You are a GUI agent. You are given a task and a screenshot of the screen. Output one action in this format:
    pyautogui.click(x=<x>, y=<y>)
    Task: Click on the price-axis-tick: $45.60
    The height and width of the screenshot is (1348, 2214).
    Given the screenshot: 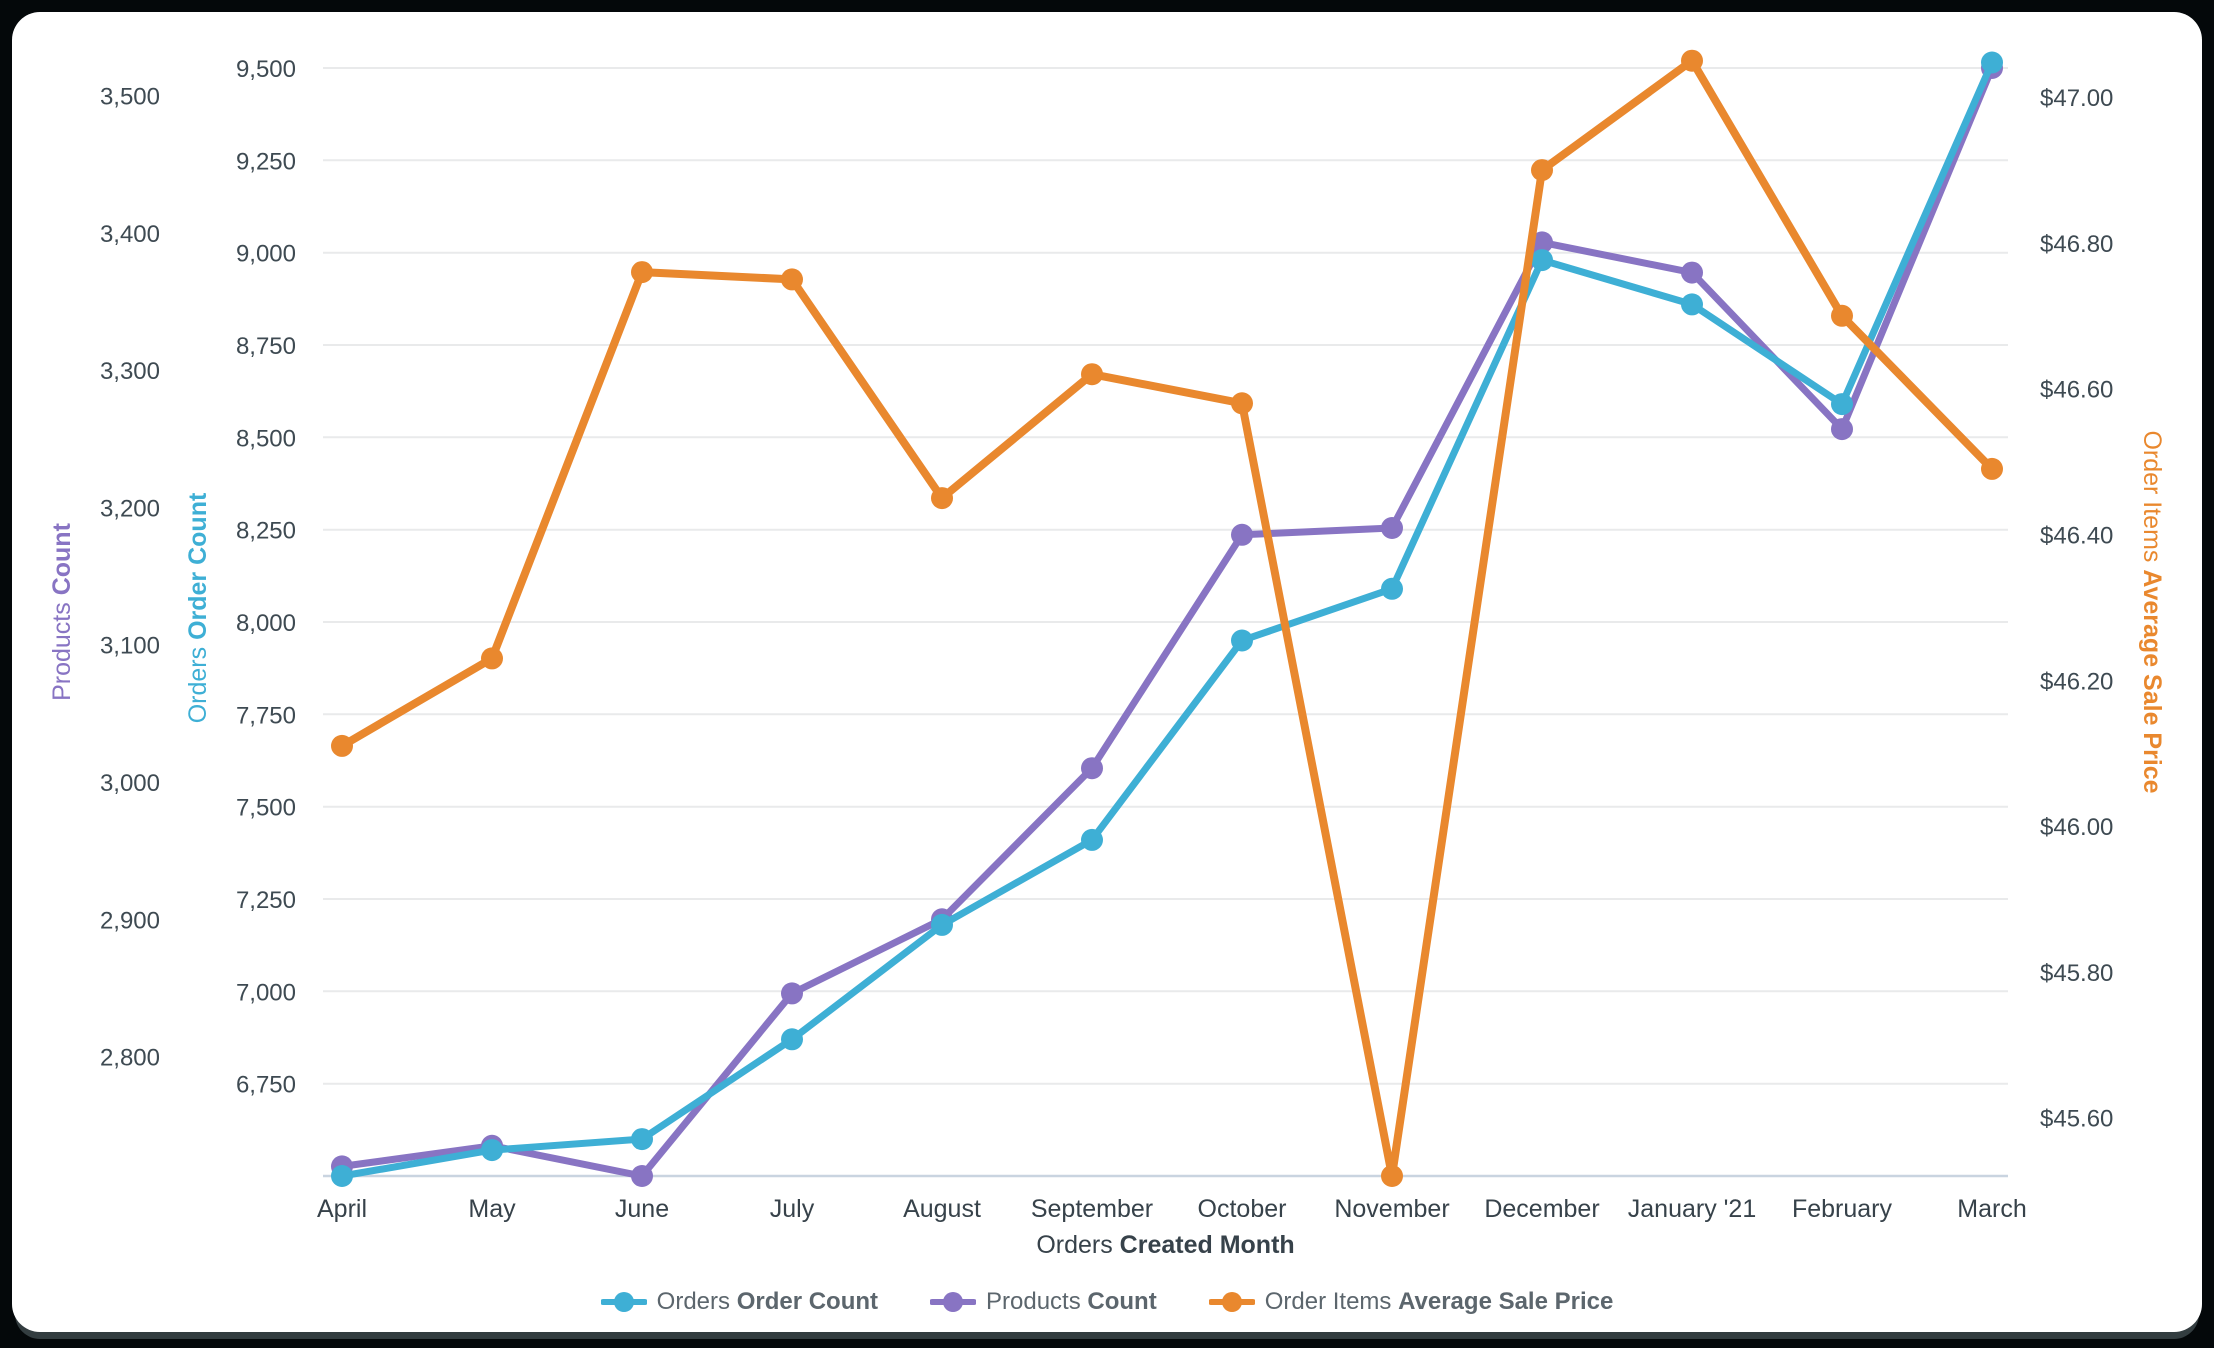 What is the action you would take?
    pyautogui.click(x=2076, y=1119)
    